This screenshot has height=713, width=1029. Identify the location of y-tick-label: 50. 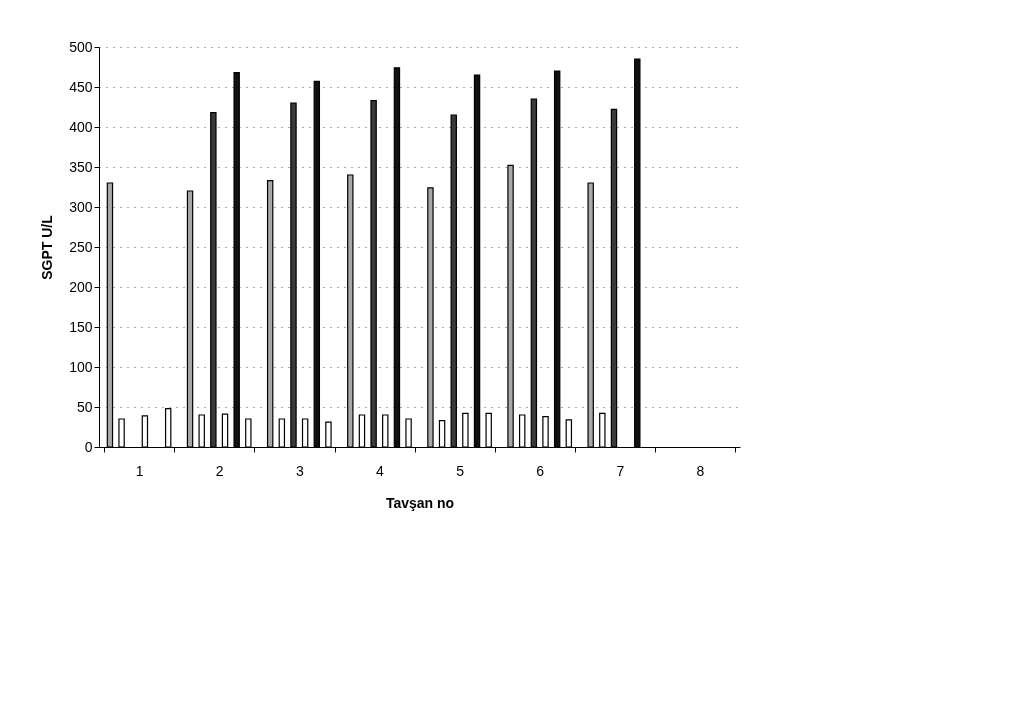
(84, 406).